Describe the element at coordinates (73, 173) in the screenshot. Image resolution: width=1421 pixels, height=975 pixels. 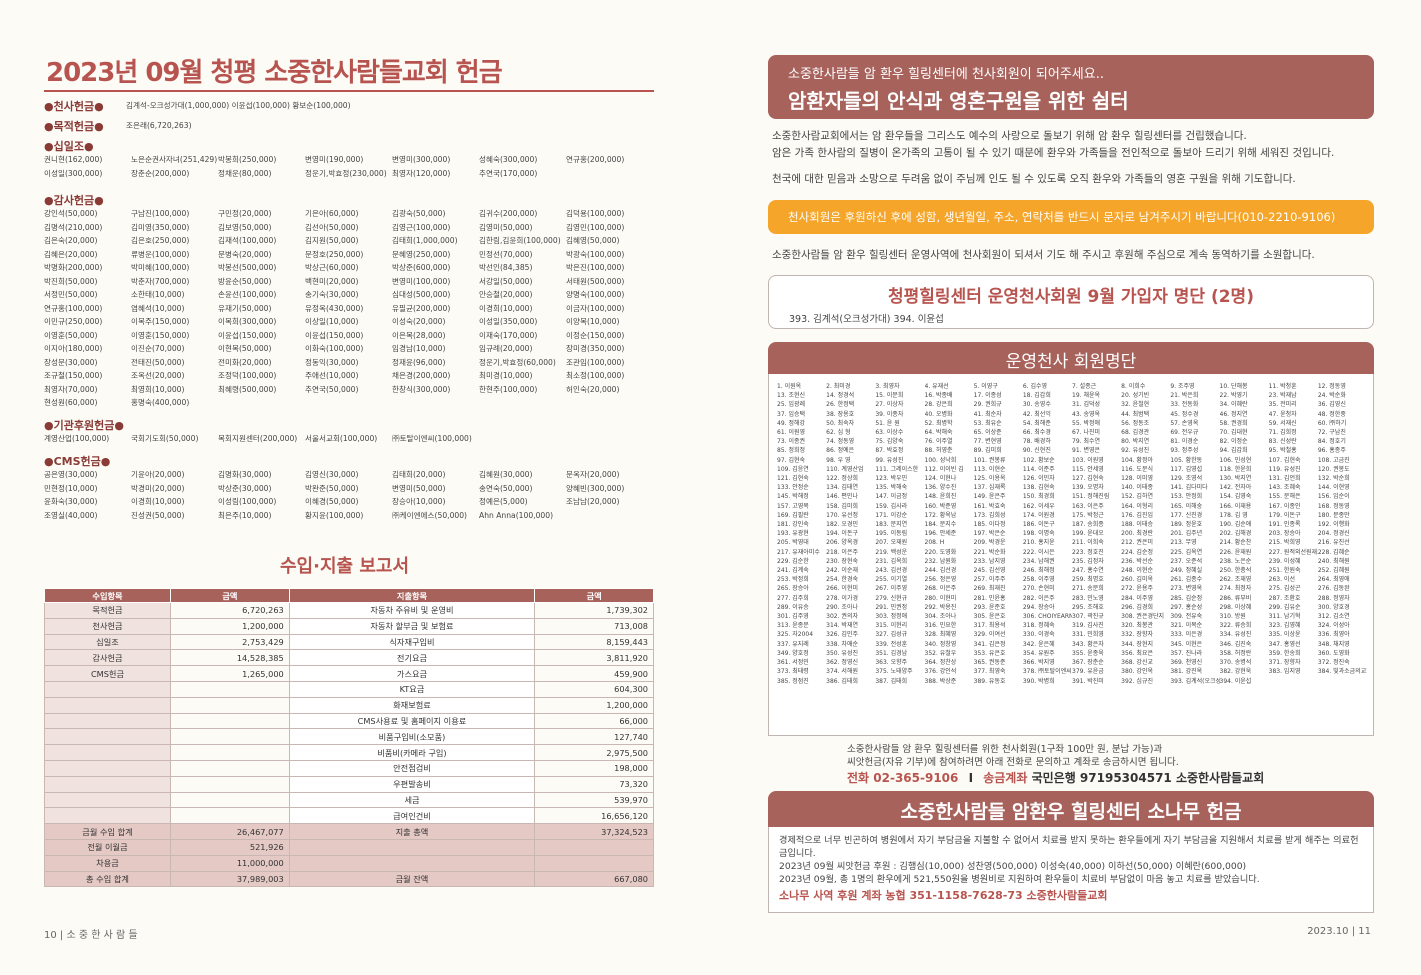
I see `donor-entry: 이성일(300,000)` at that location.